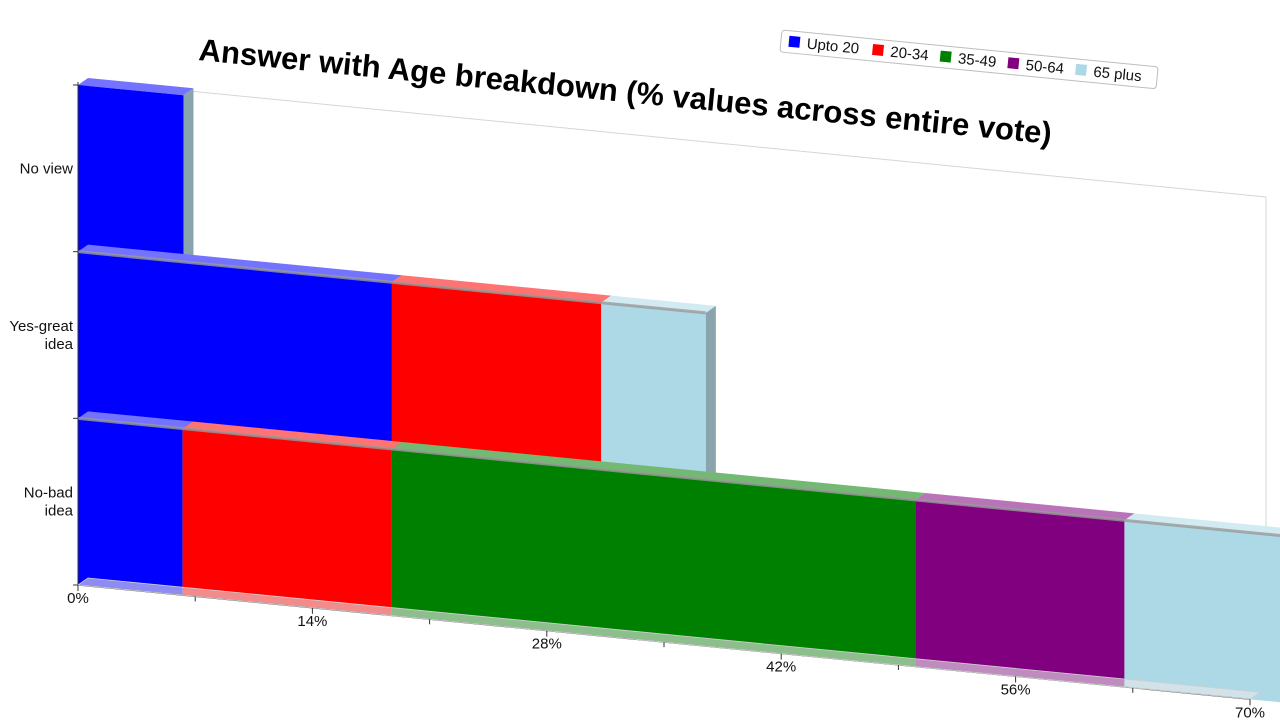  Describe the element at coordinates (547, 644) in the screenshot. I see `x-tick-label: 28%` at that location.